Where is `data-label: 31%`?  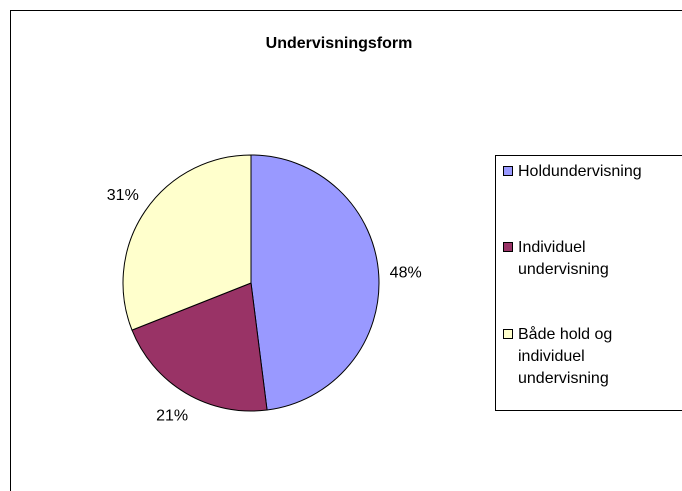
data-label: 31% is located at coordinates (123, 195).